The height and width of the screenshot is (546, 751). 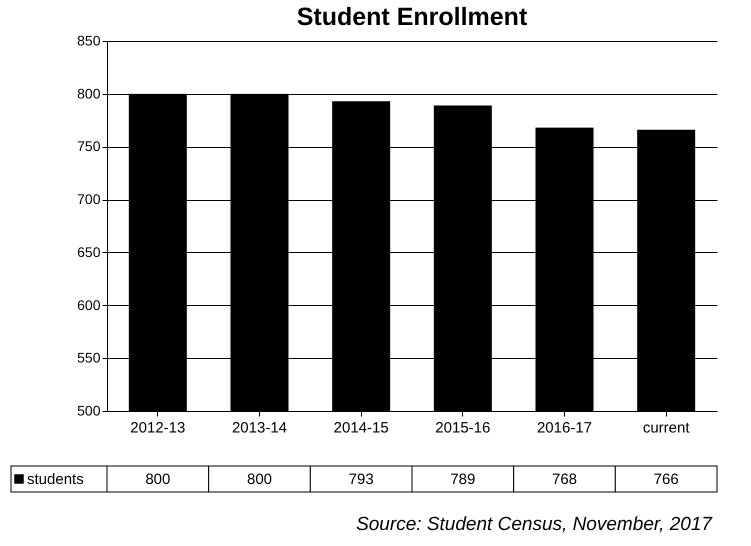 I want to click on y-tick-label: 800, so click(x=89, y=93).